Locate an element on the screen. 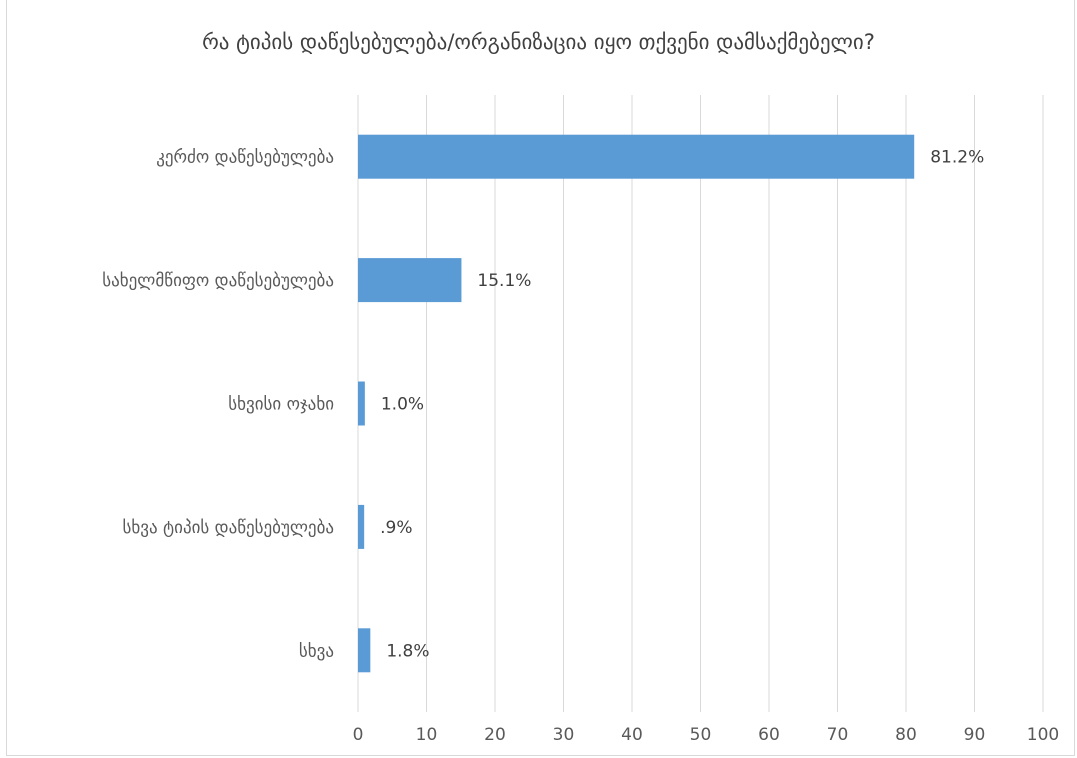 The height and width of the screenshot is (758, 1077). data-label: 81.2% is located at coordinates (957, 158).